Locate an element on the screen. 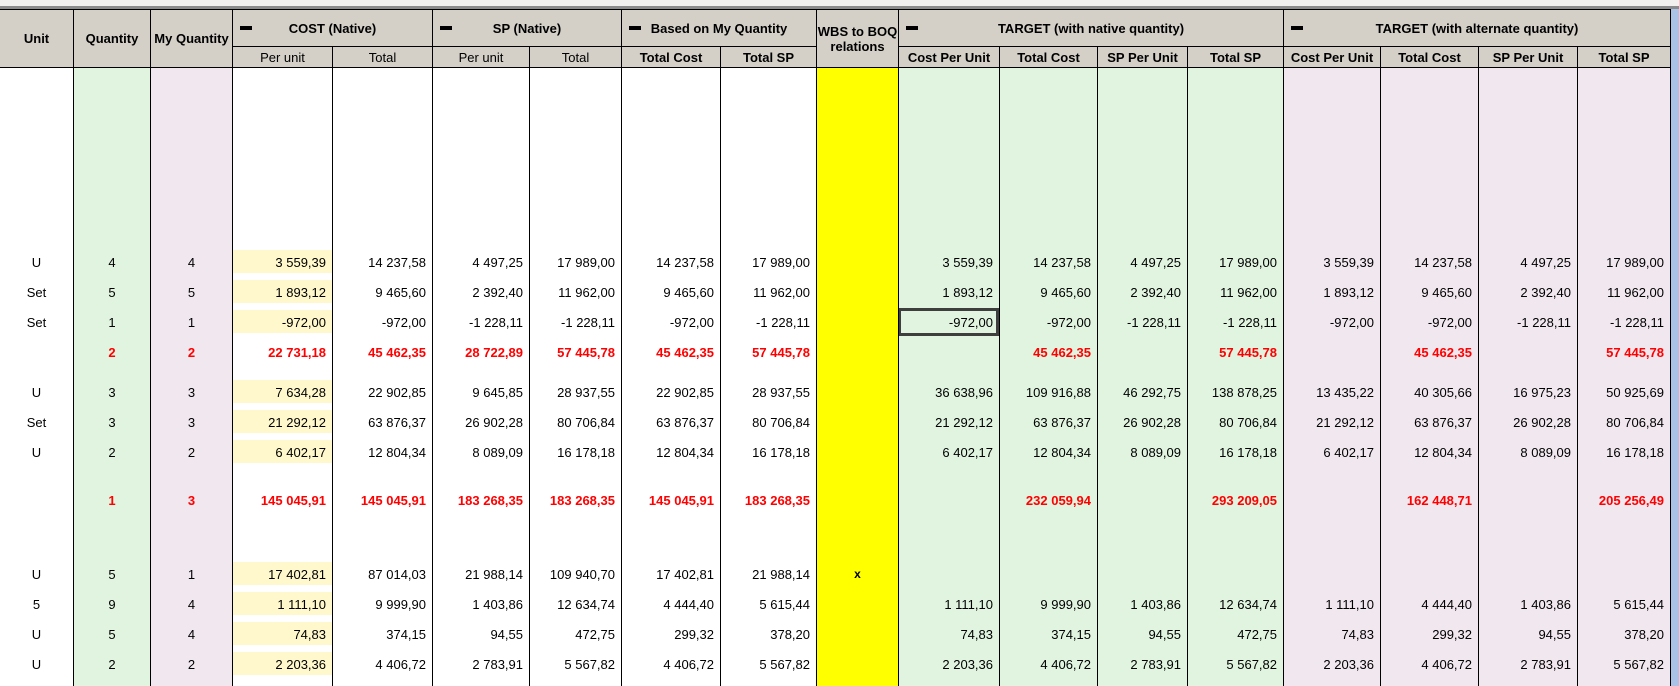  cell-cost-pu: 1 111,10 is located at coordinates (283, 604).